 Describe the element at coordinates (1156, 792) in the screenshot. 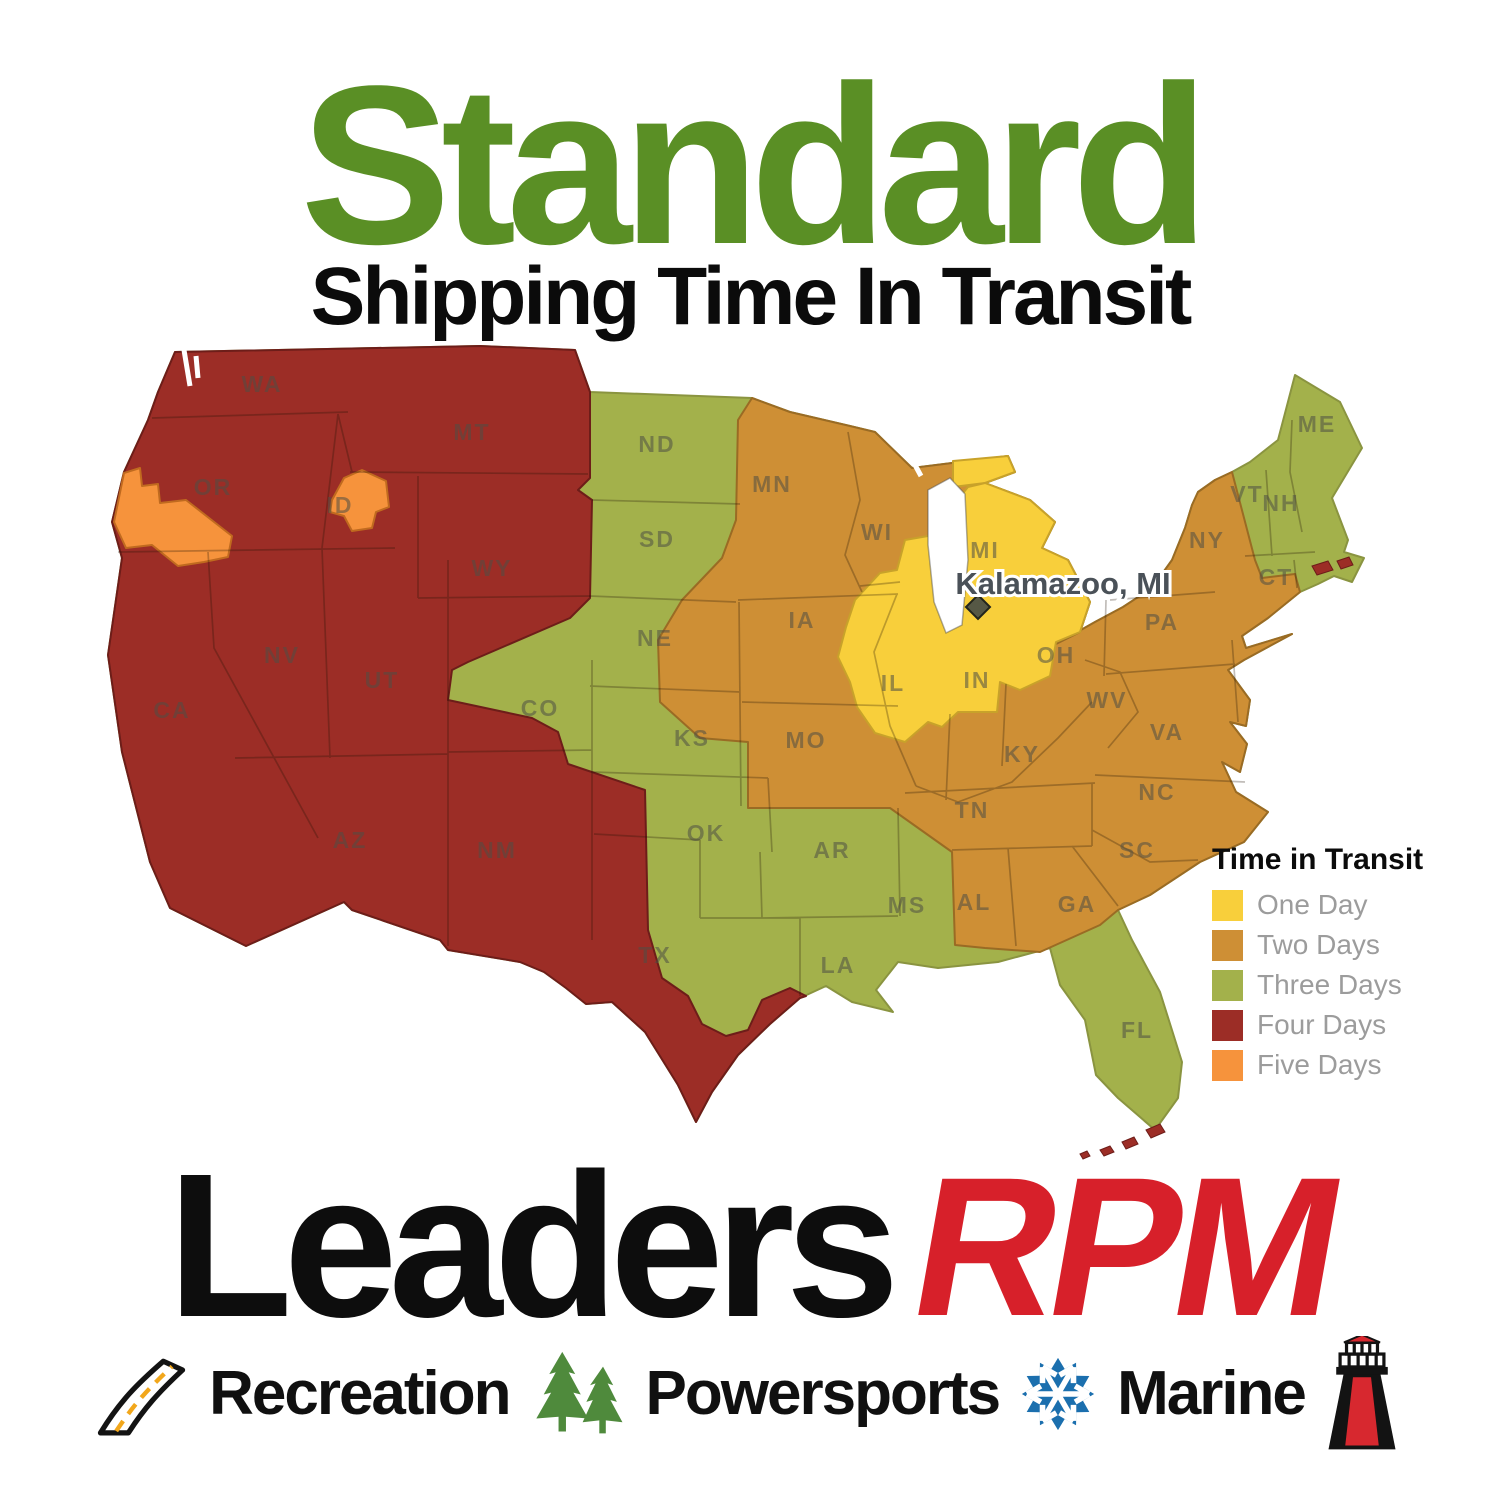

I see `state-label-nc: NC` at that location.